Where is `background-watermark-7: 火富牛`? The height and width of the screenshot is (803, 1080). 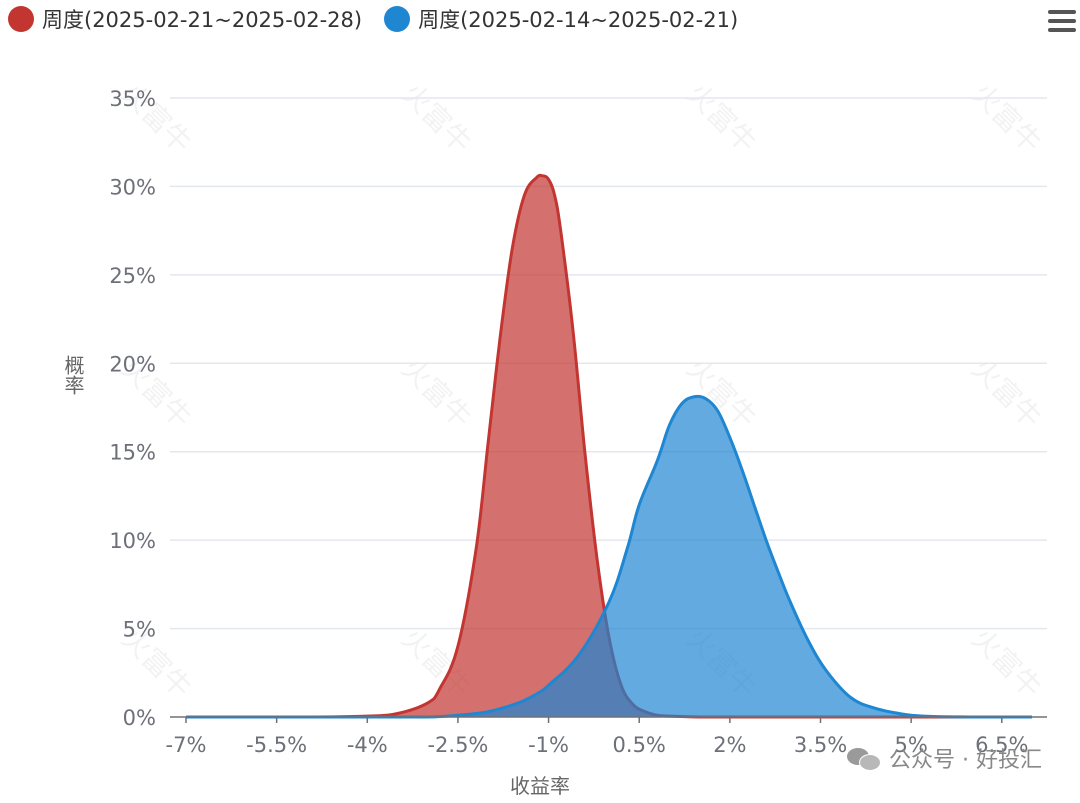 background-watermark-7: 火富牛 is located at coordinates (1006, 393).